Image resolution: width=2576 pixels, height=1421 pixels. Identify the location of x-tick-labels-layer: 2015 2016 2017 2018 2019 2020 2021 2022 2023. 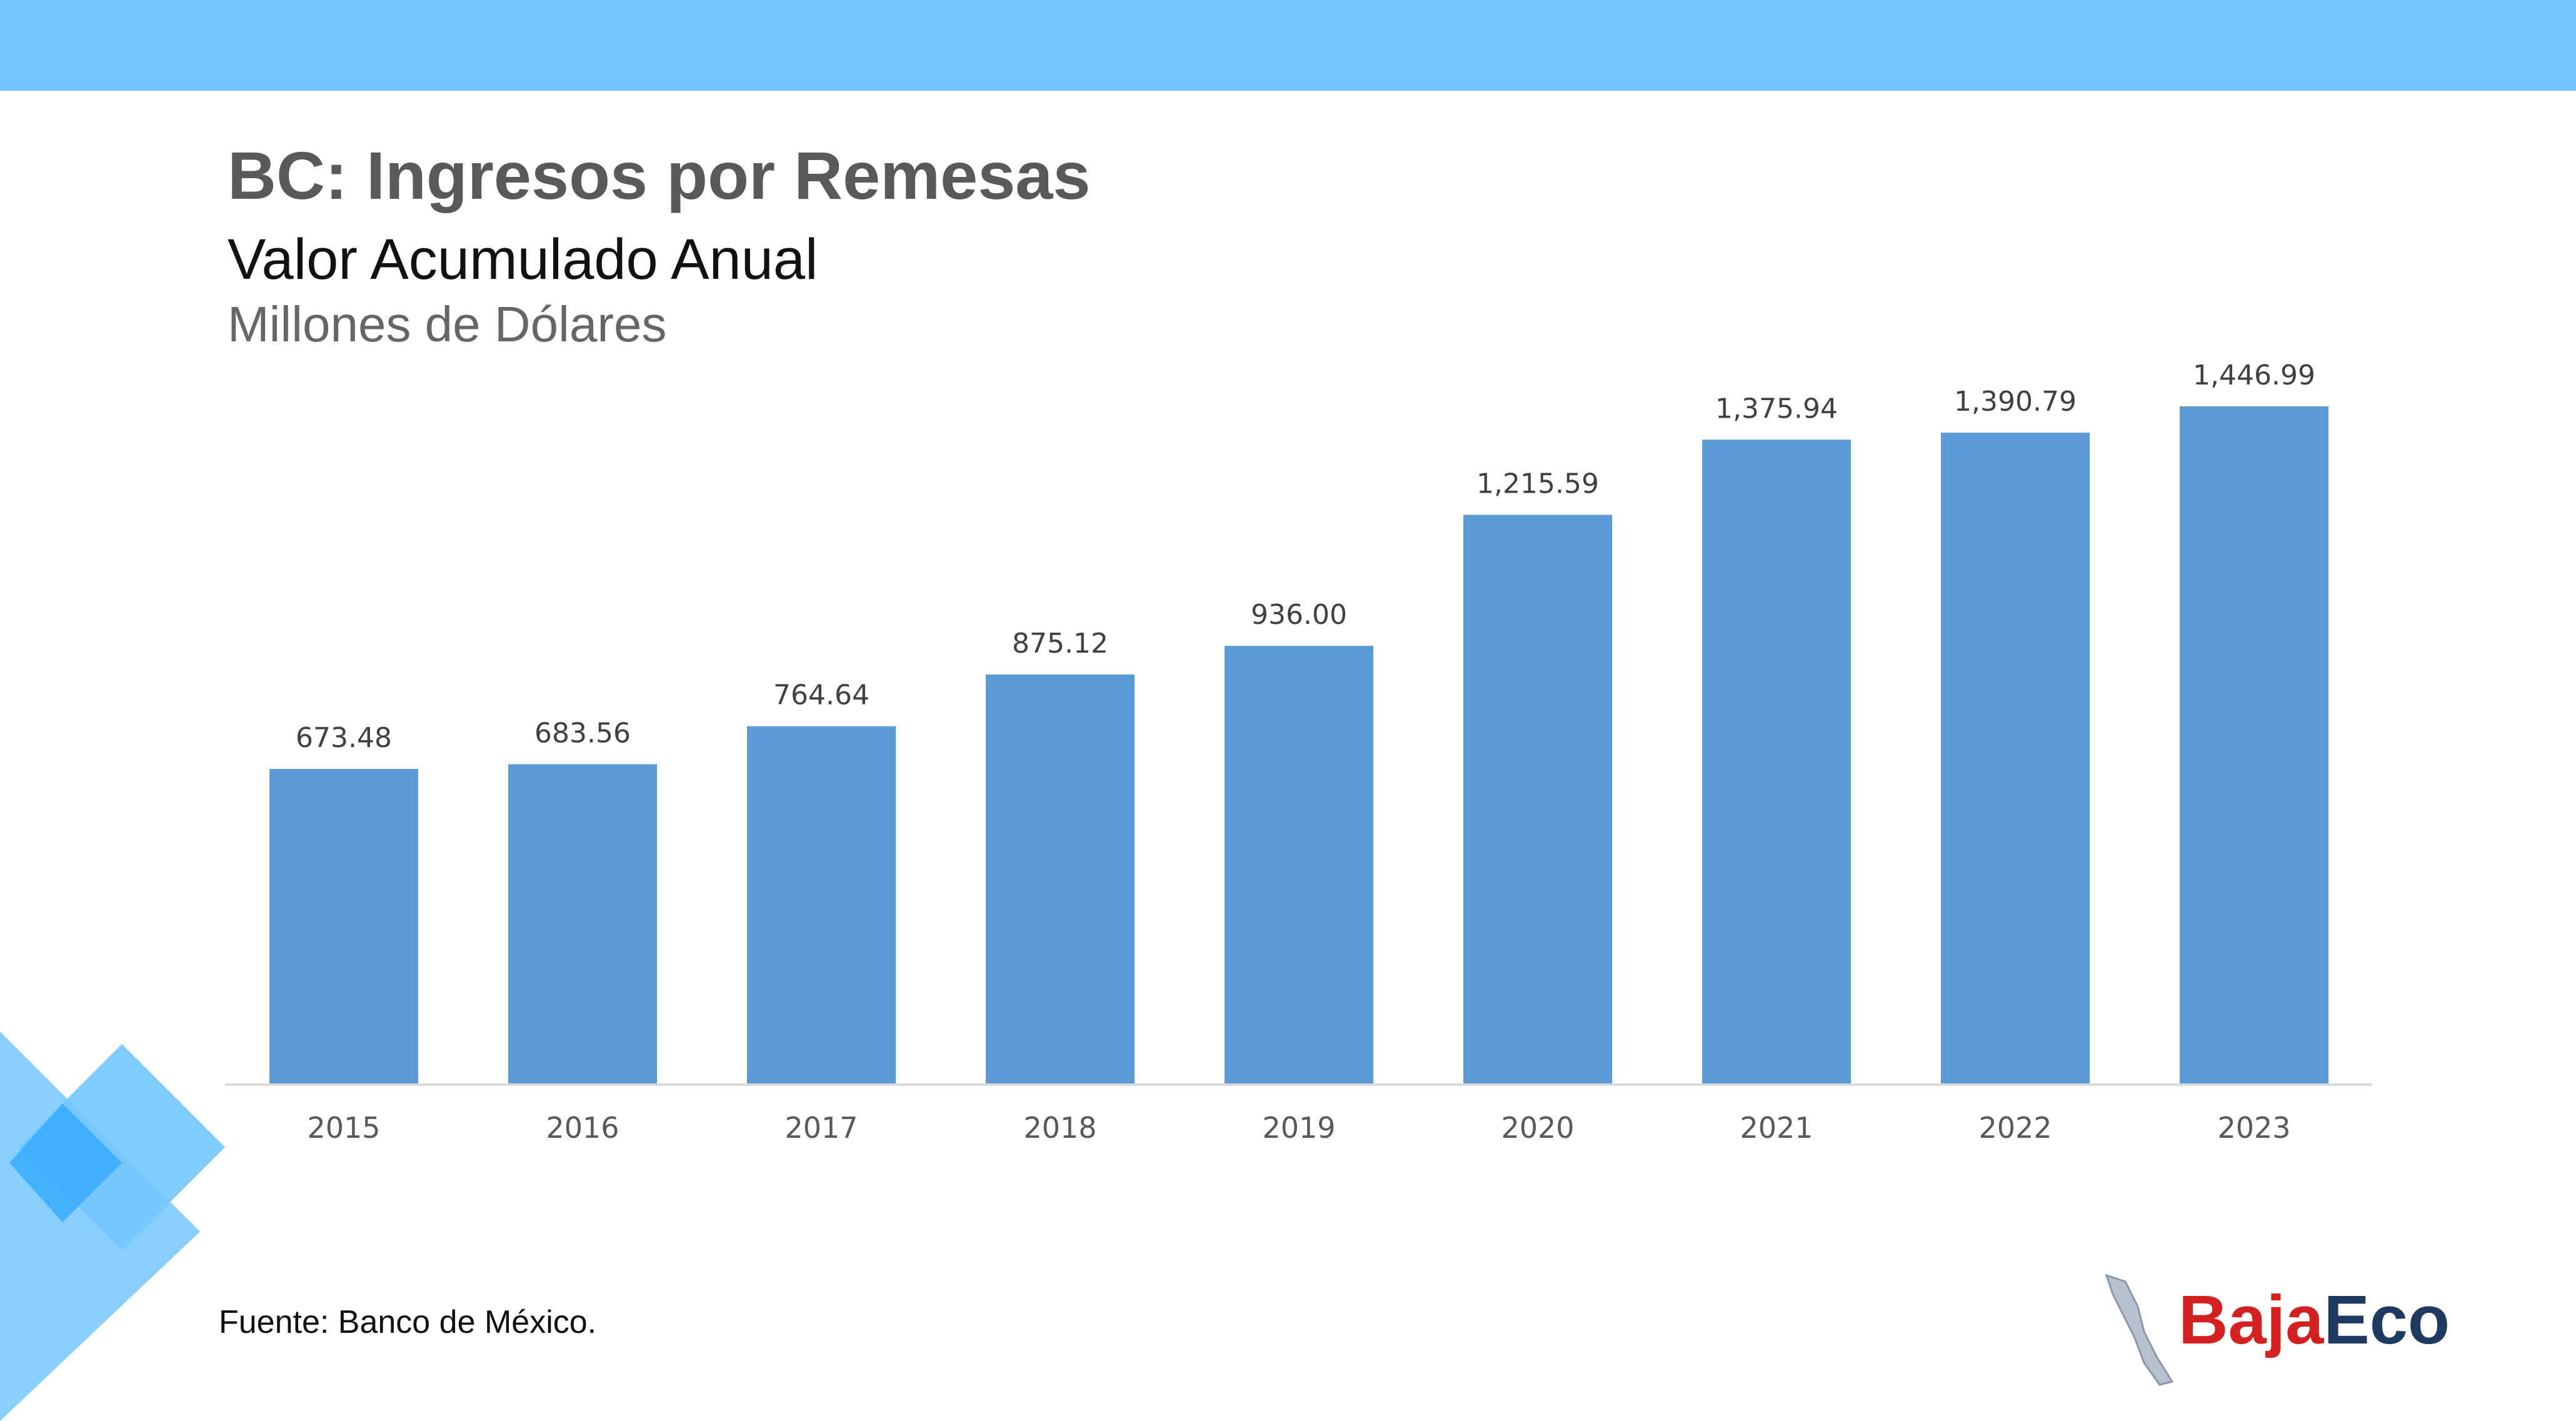
(1298, 1128).